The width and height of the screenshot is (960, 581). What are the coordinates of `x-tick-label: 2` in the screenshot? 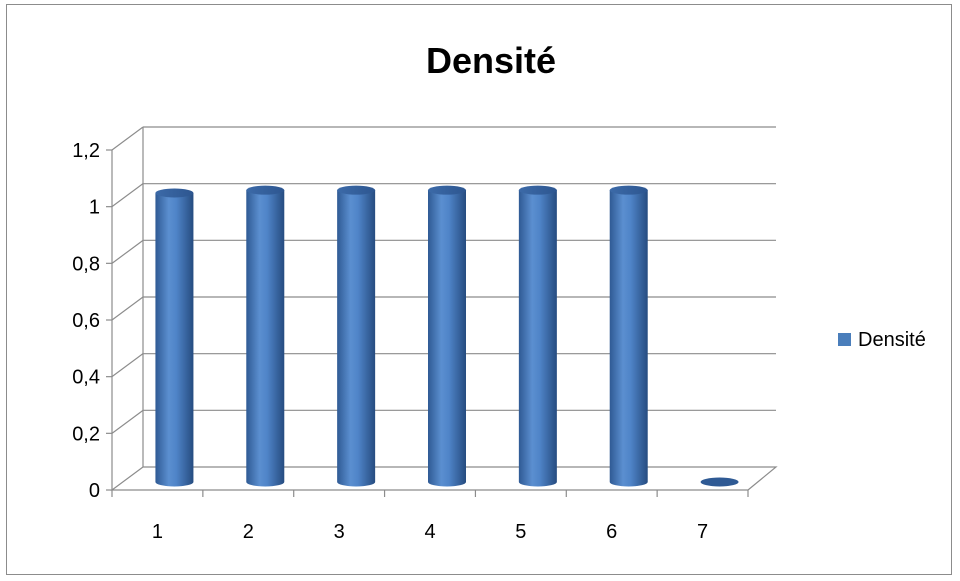 It's located at (248, 532).